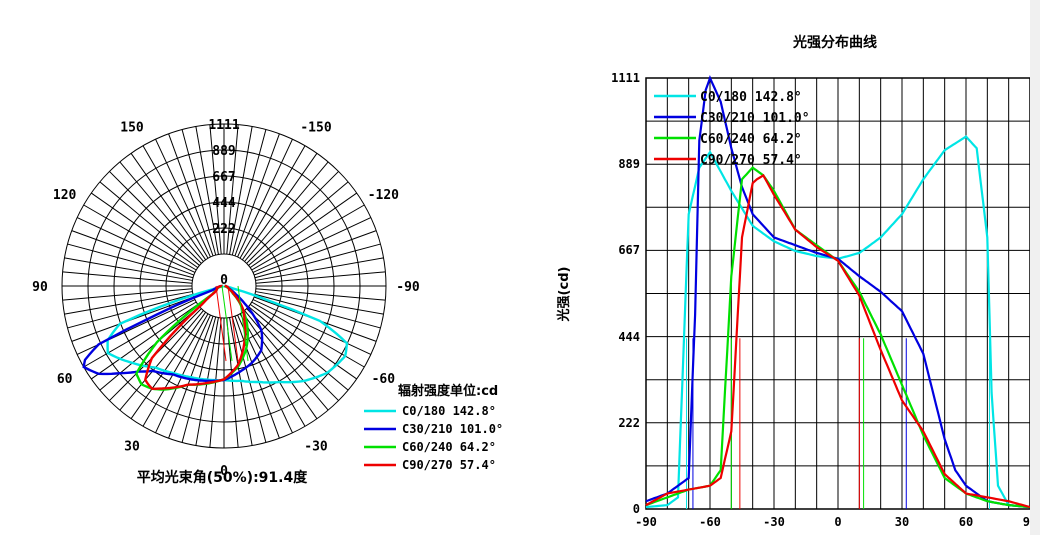 This screenshot has height=539, width=1040. I want to click on polar-angle-label: 150, so click(132, 128).